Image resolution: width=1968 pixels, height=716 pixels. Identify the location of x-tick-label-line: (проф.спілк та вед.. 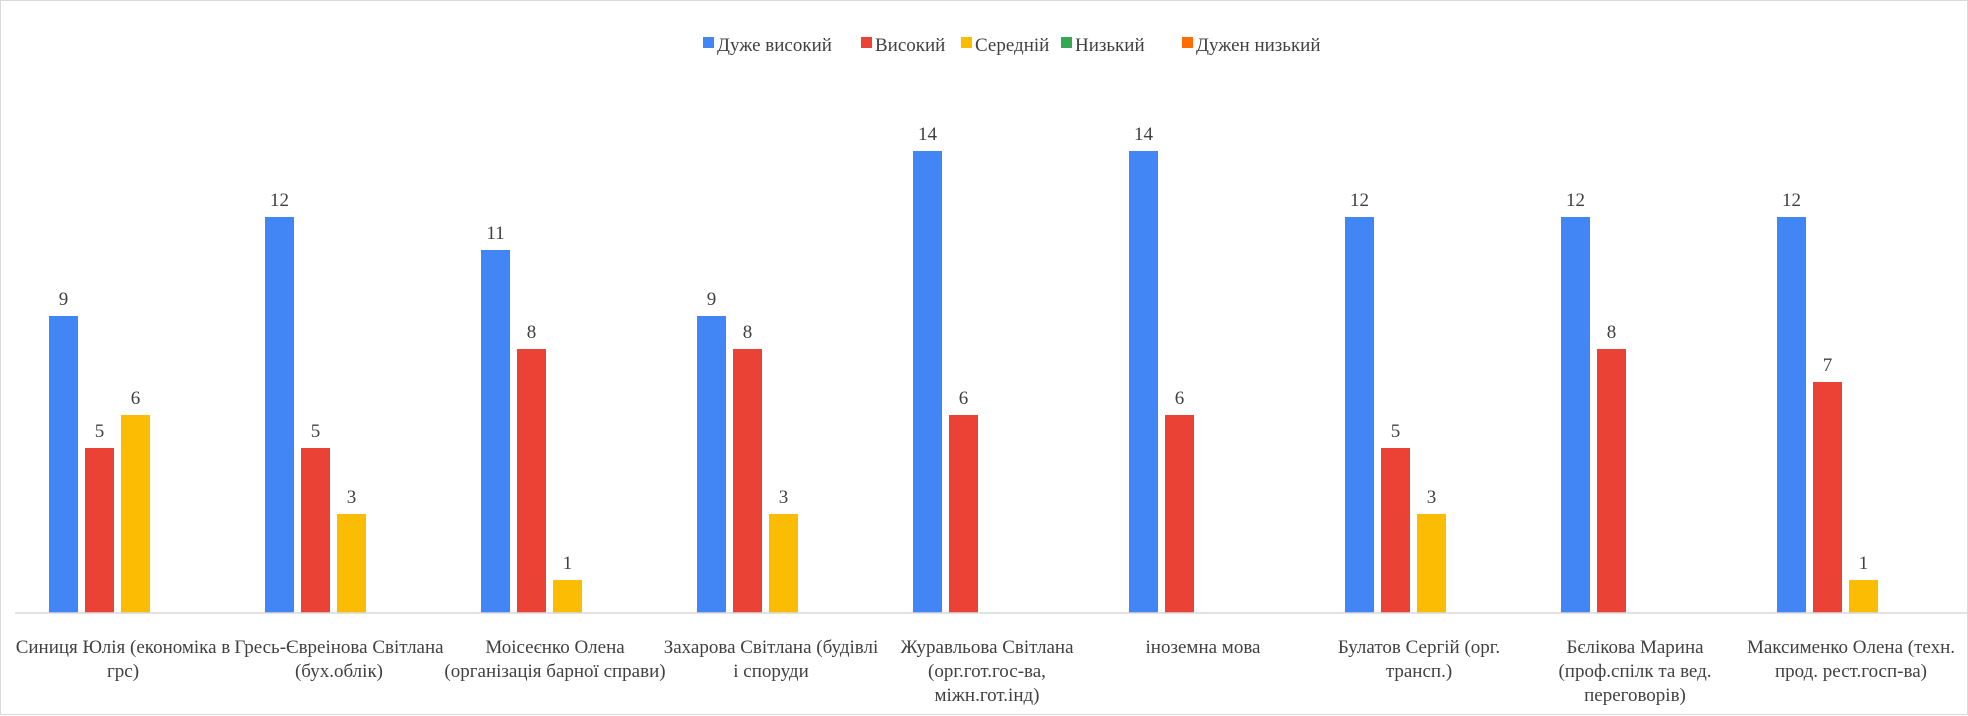
(1634, 671).